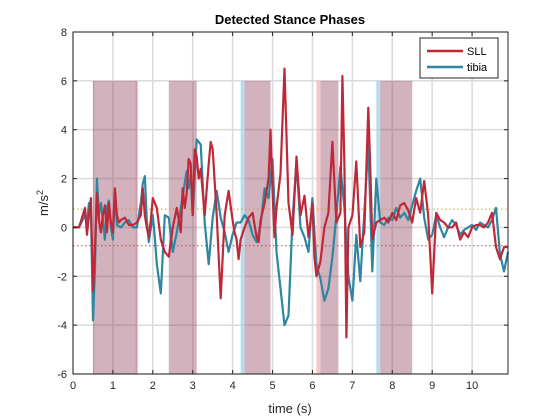 The height and width of the screenshot is (420, 560). Describe the element at coordinates (472, 386) in the screenshot. I see `x-tick-label: 10` at that location.